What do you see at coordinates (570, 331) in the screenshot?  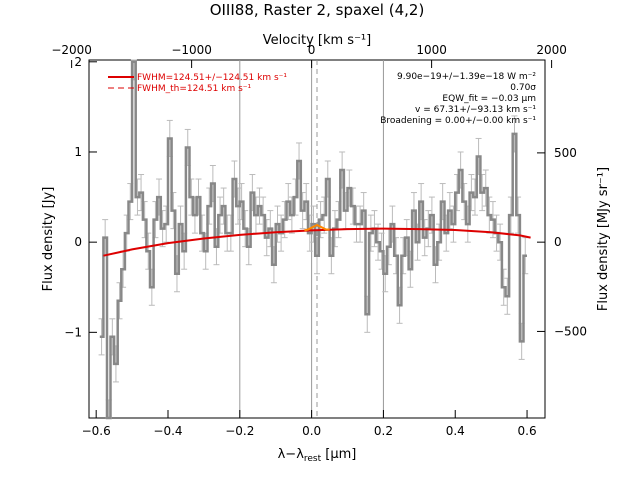 I see `right-tick-label: −500` at bounding box center [570, 331].